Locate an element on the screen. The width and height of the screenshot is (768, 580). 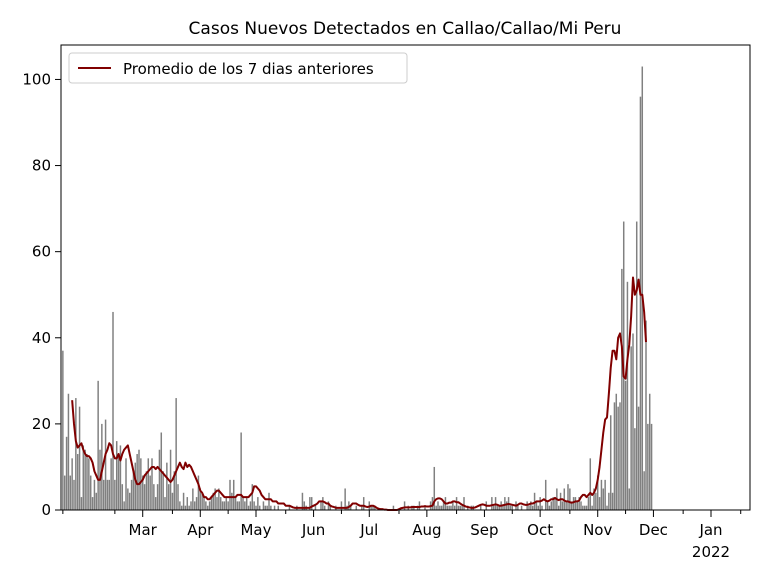
x-tick-label: Sep is located at coordinates (484, 530).